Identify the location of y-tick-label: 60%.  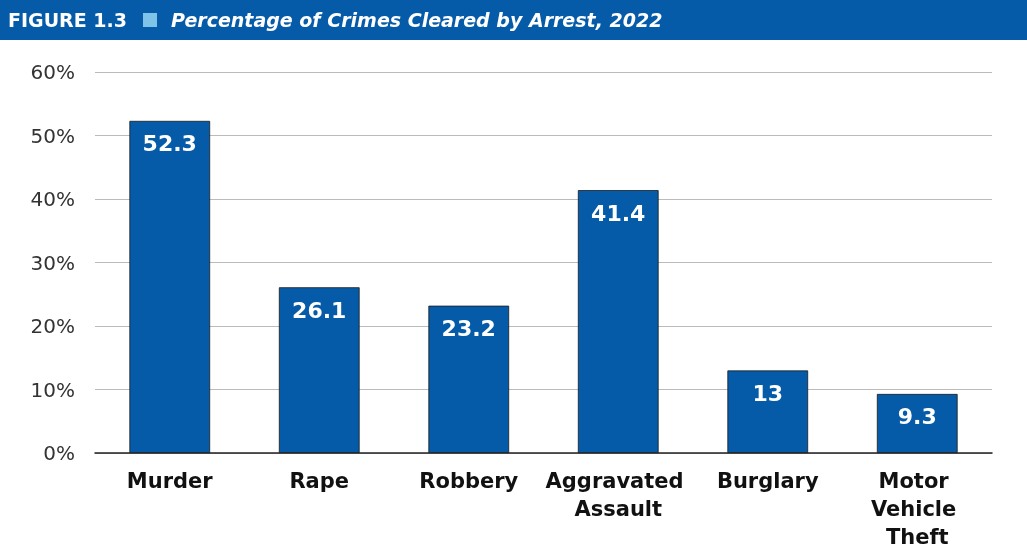
(52, 72).